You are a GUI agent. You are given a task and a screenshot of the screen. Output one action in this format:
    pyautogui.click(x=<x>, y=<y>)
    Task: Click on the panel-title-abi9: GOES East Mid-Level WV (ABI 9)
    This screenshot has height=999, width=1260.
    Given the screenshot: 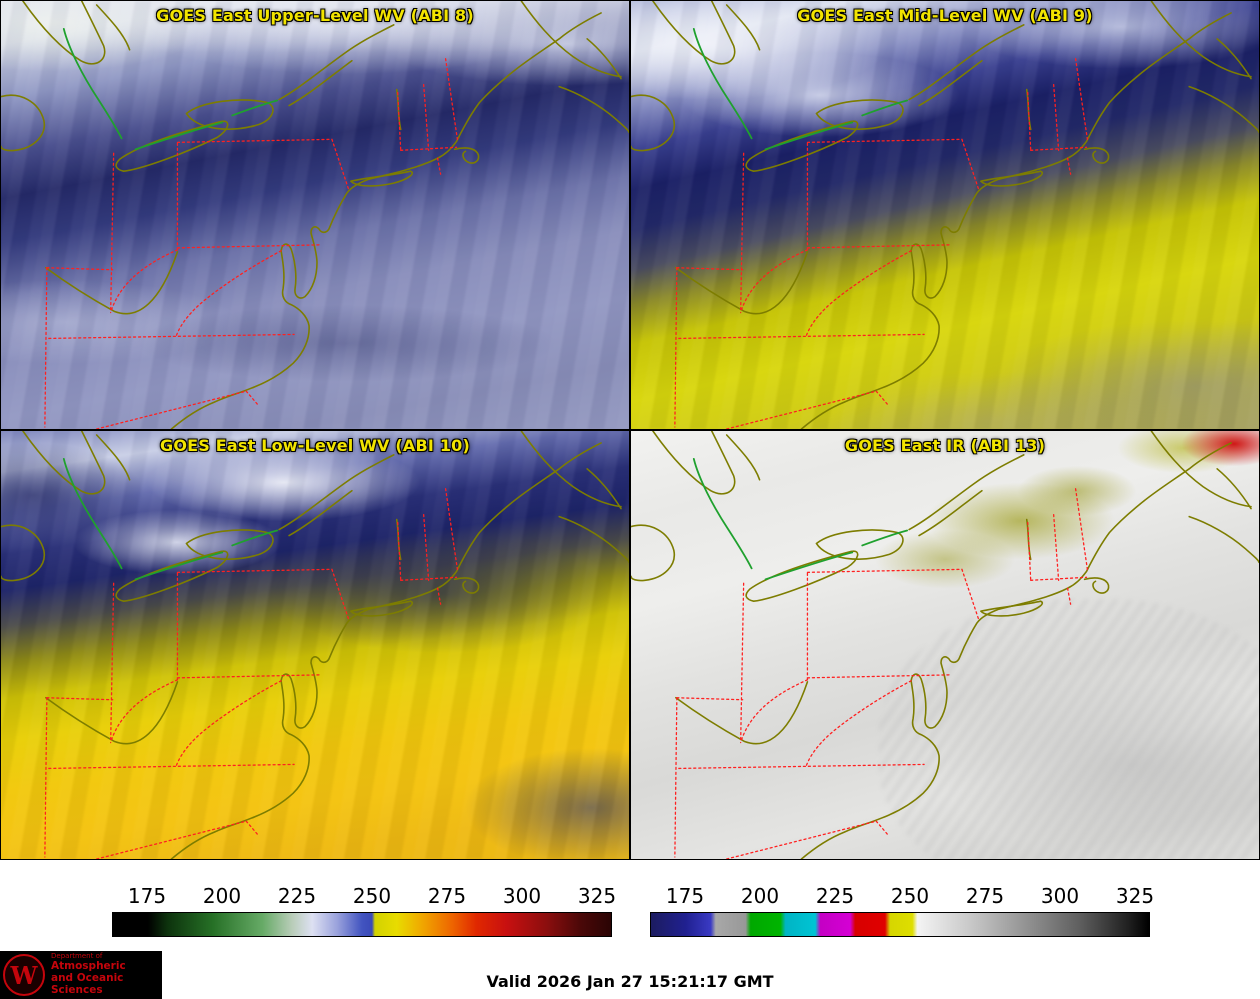 What is the action you would take?
    pyautogui.click(x=945, y=15)
    